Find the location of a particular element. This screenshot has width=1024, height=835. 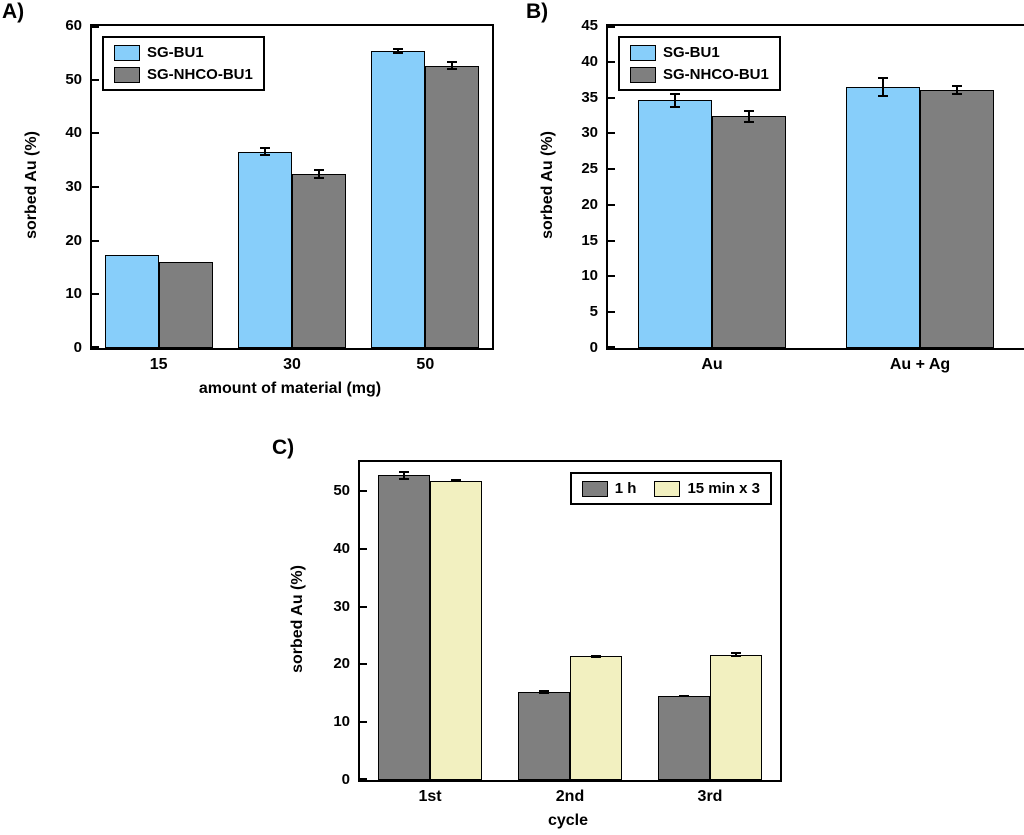

legend-item: SG-BU1 is located at coordinates (183, 52).